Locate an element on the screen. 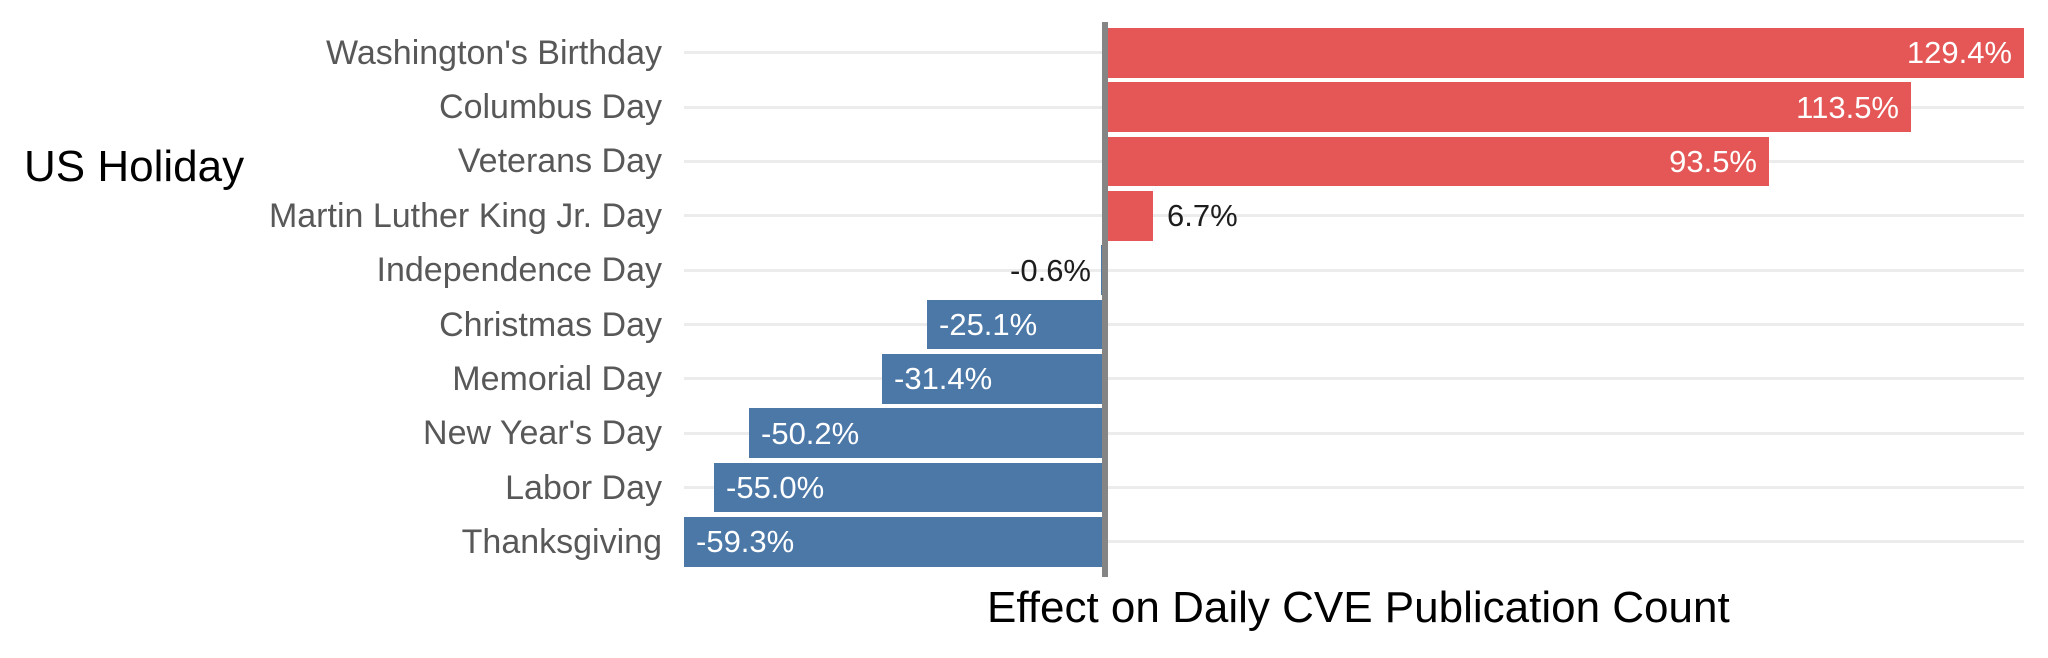 The image size is (2048, 658). bar-value-label: 113.5% is located at coordinates (1847, 107).